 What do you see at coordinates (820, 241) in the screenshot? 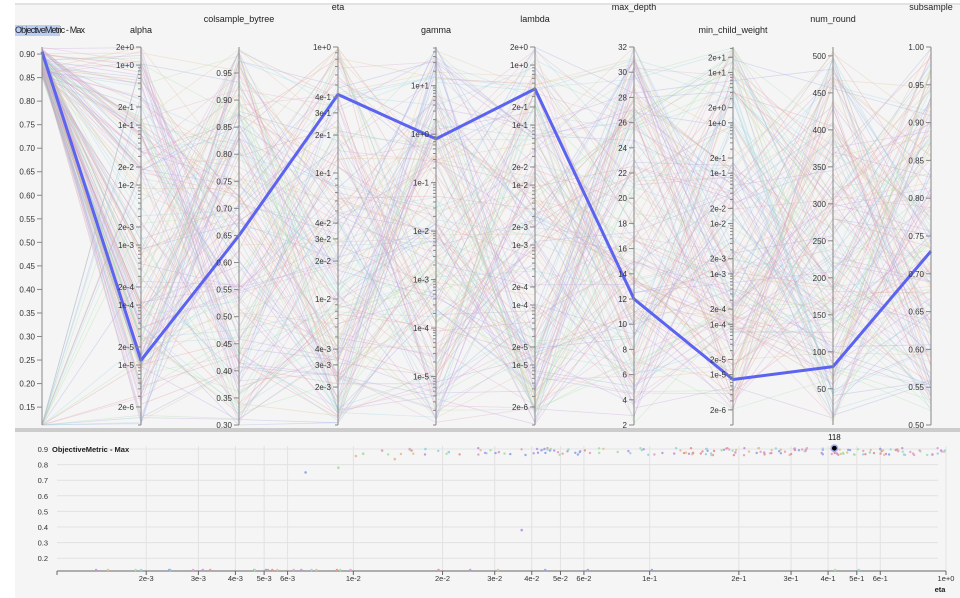
I see `tick-label: 250` at bounding box center [820, 241].